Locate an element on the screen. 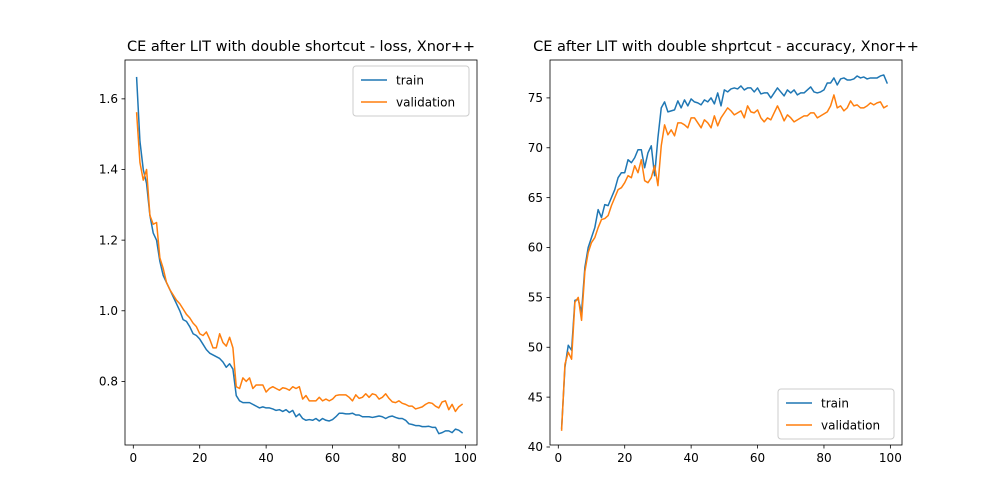  loss-ytick-label: 1.2 is located at coordinates (108, 240).